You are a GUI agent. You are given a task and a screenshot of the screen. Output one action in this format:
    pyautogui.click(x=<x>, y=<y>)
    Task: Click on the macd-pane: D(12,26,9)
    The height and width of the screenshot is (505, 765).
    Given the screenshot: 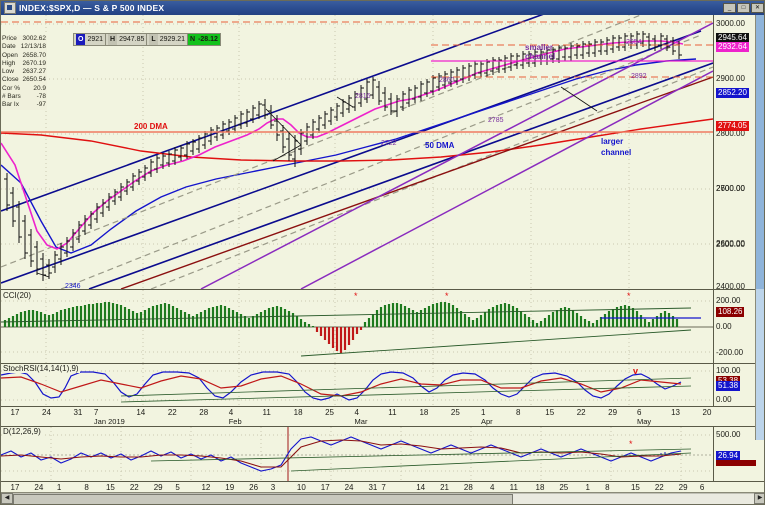 What is the action you would take?
    pyautogui.click(x=382, y=454)
    